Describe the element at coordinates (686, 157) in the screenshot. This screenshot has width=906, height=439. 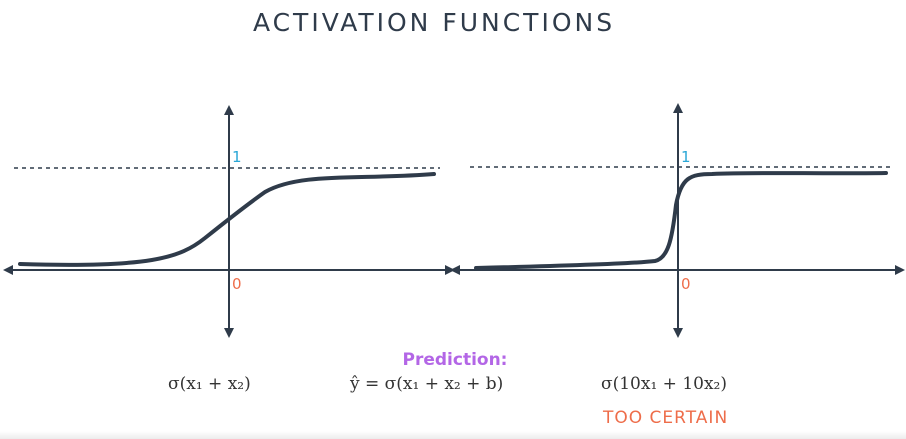
I see `right-y-one-label: 1` at that location.